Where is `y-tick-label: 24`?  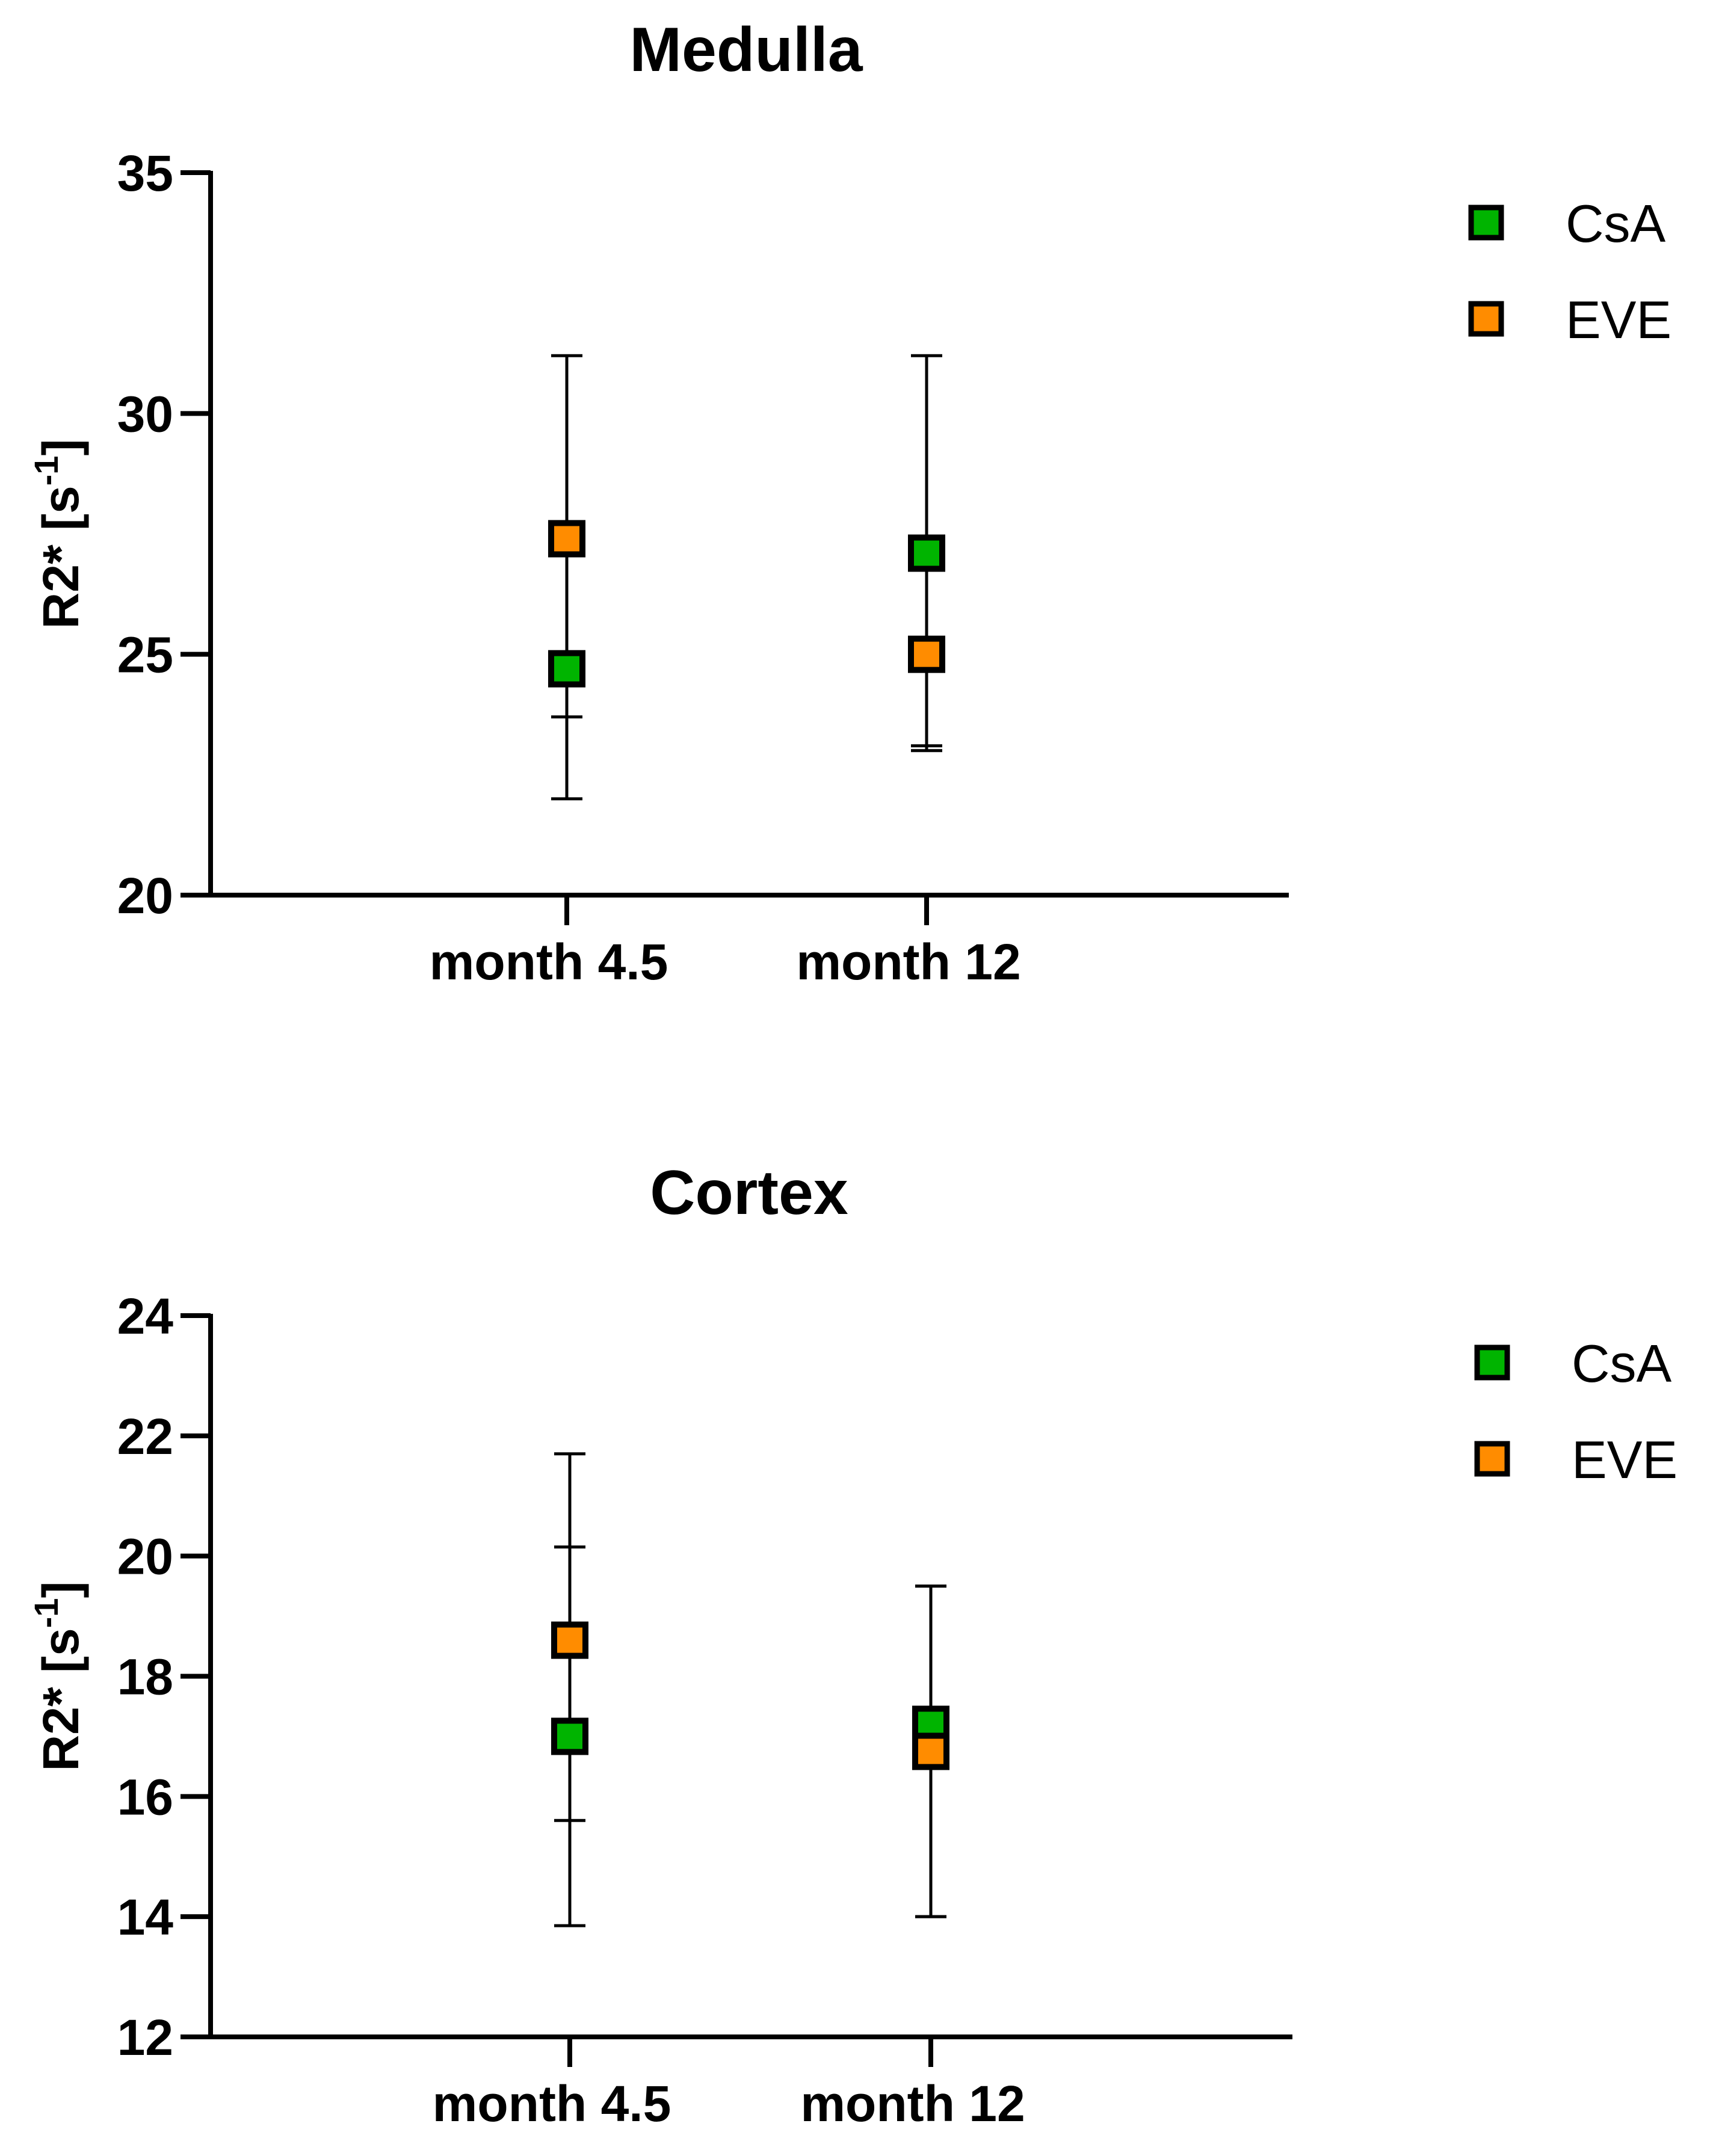 y-tick-label: 24 is located at coordinates (145, 1316).